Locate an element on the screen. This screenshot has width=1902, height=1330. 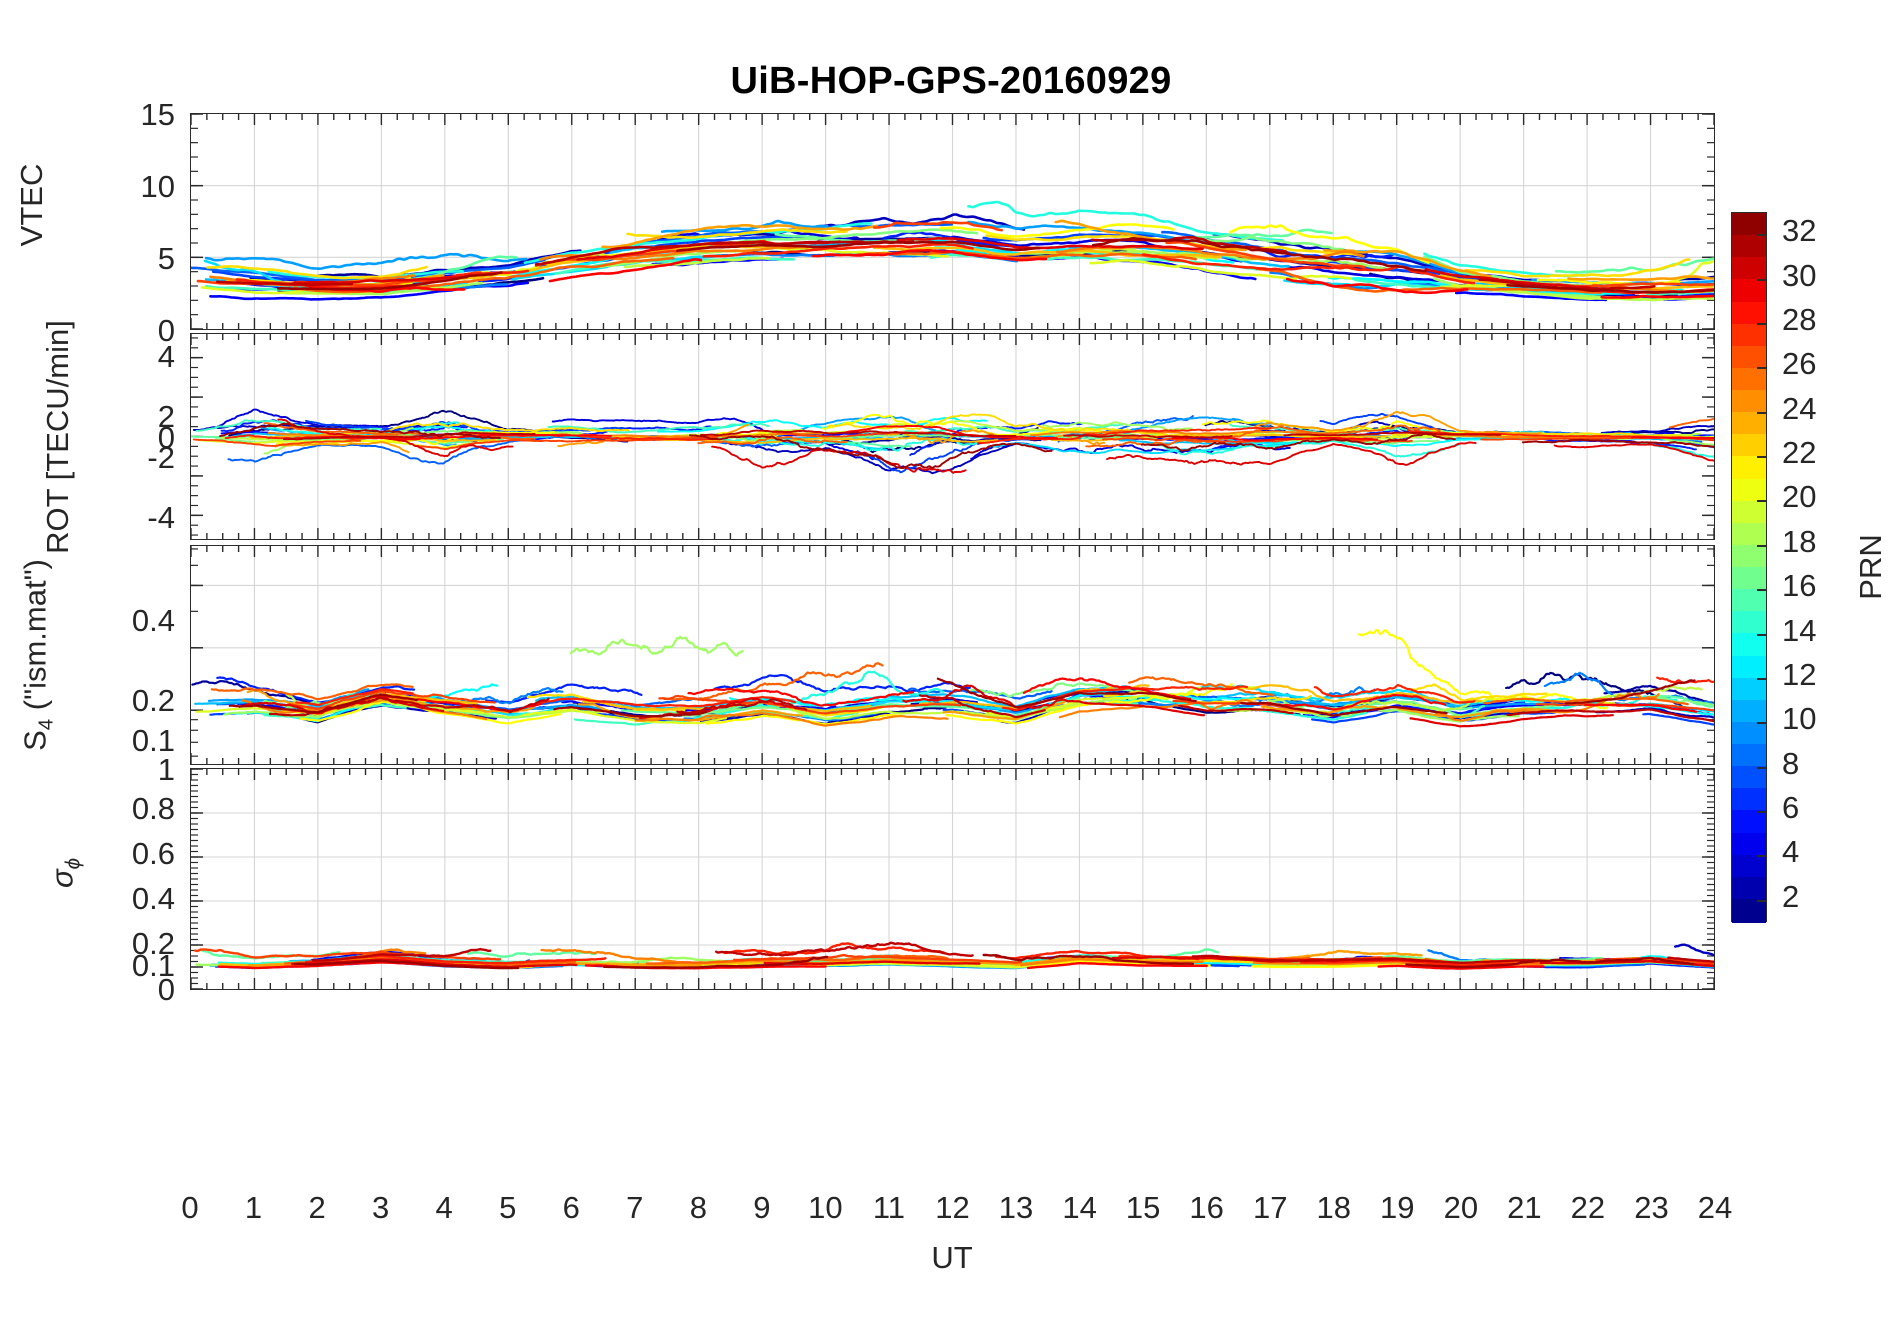
ytick-rot-0: 0 is located at coordinates (166, 437).